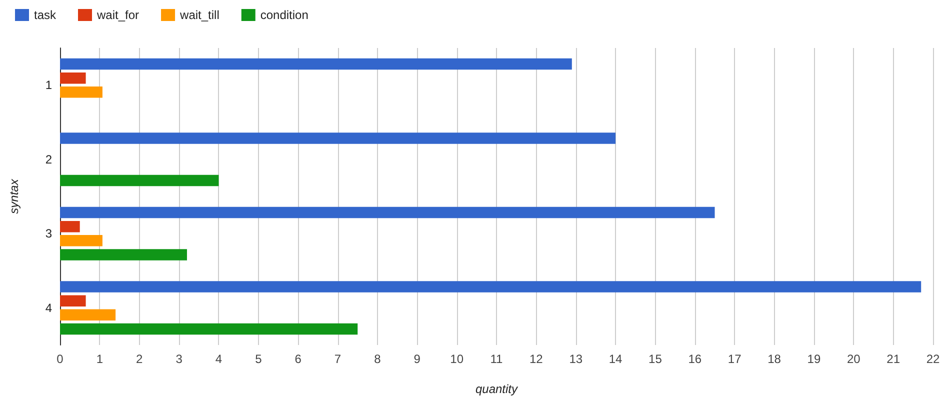 This screenshot has width=945, height=403. I want to click on y-tick-label: 3, so click(48, 233).